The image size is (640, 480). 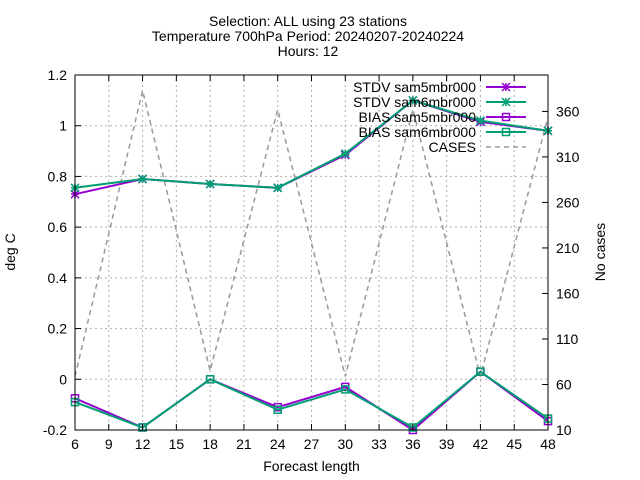 I want to click on x-tick-label: 30, so click(x=345, y=444).